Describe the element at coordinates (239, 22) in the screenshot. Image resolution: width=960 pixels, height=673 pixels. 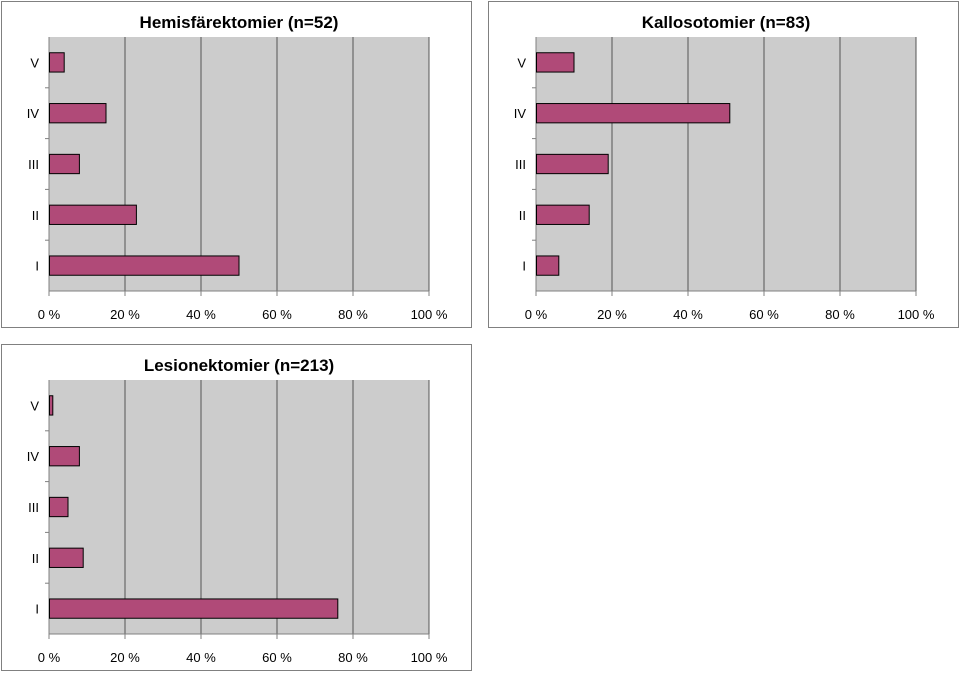
I see `chart-title: Hemisfärektomier (n=52)` at that location.